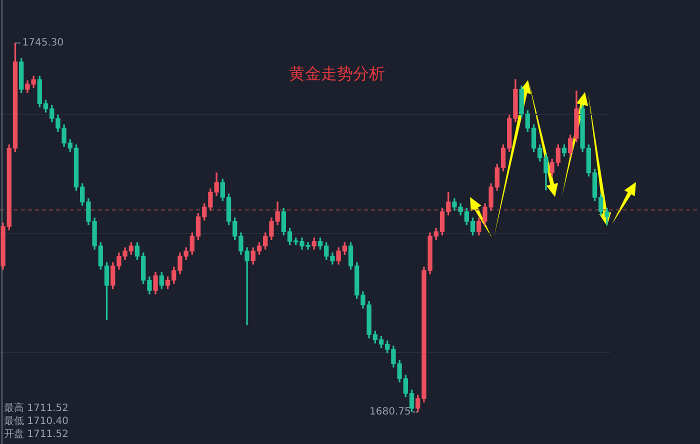 The image size is (700, 444). I want to click on text: 最低 1710.40, so click(36, 421).